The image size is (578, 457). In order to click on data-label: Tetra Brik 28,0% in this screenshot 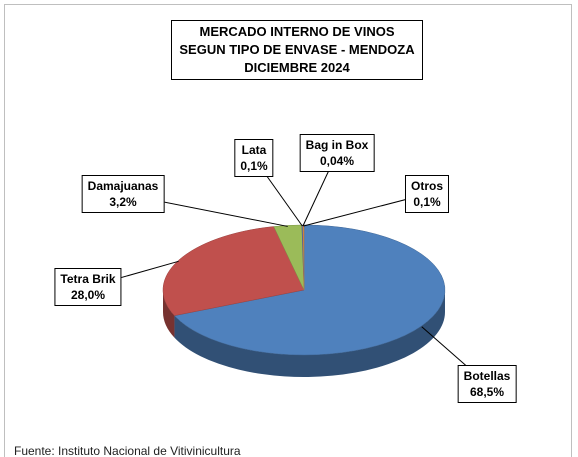, I will do `click(88, 287)`.